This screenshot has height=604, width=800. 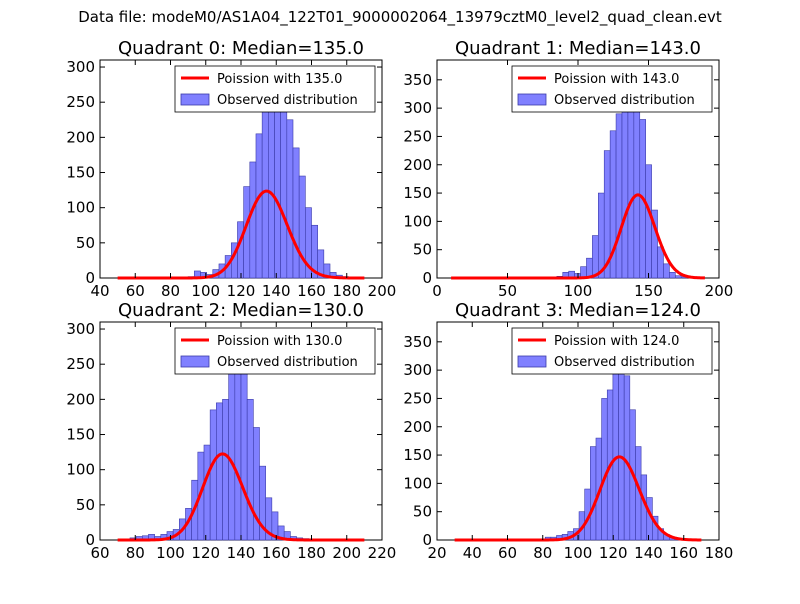 What do you see at coordinates (437, 291) in the screenshot?
I see `x-tick-label: 0` at bounding box center [437, 291].